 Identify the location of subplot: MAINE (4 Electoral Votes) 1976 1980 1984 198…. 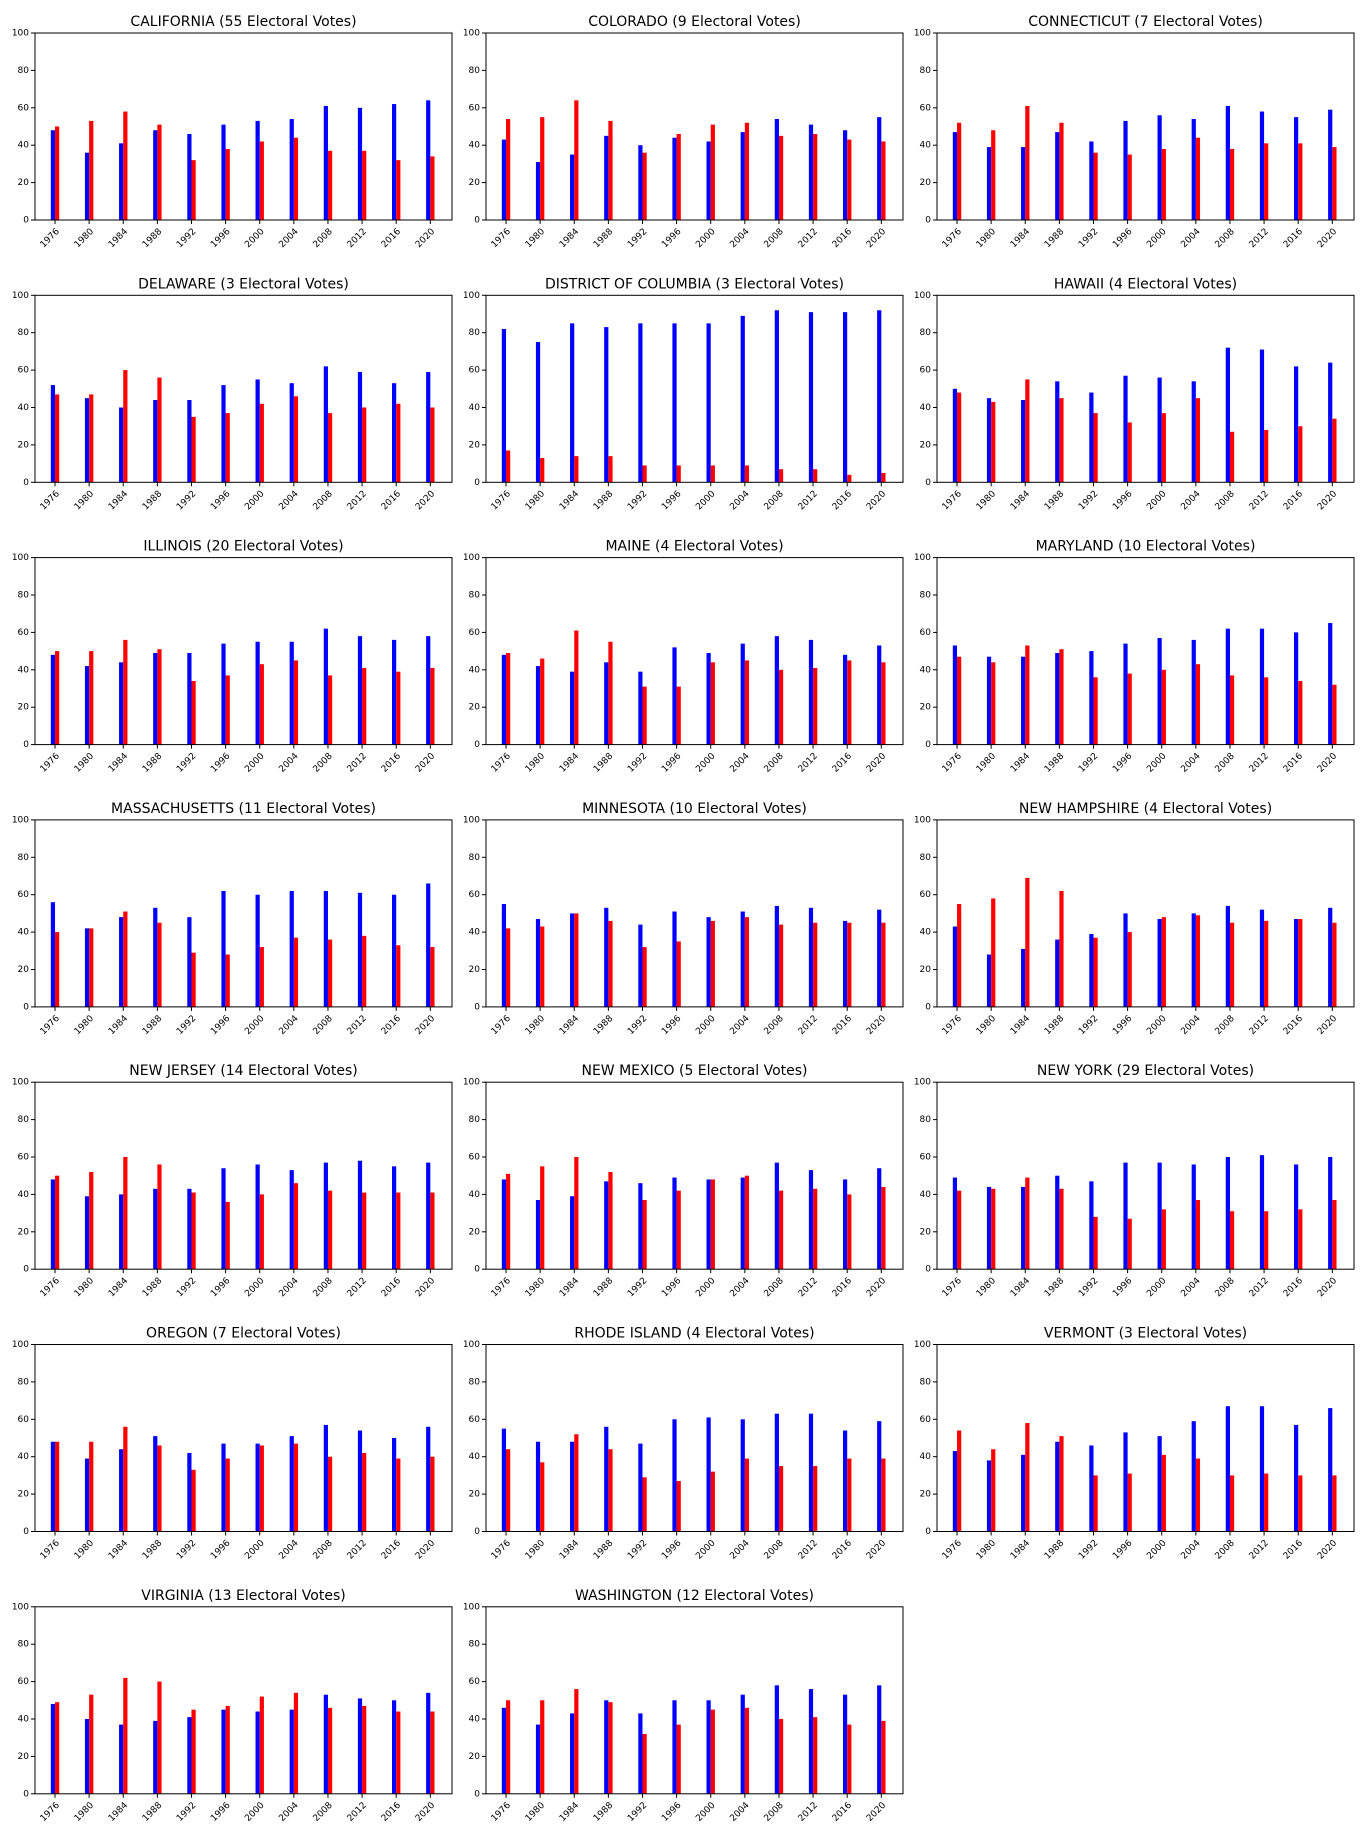
(683, 657).